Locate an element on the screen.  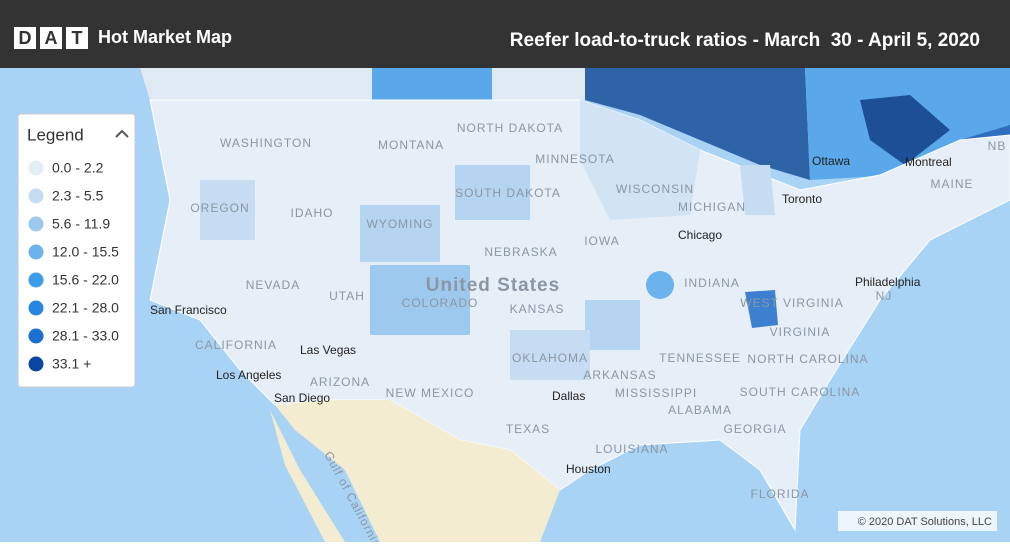
map-label: OKLAHOMA is located at coordinates (550, 358).